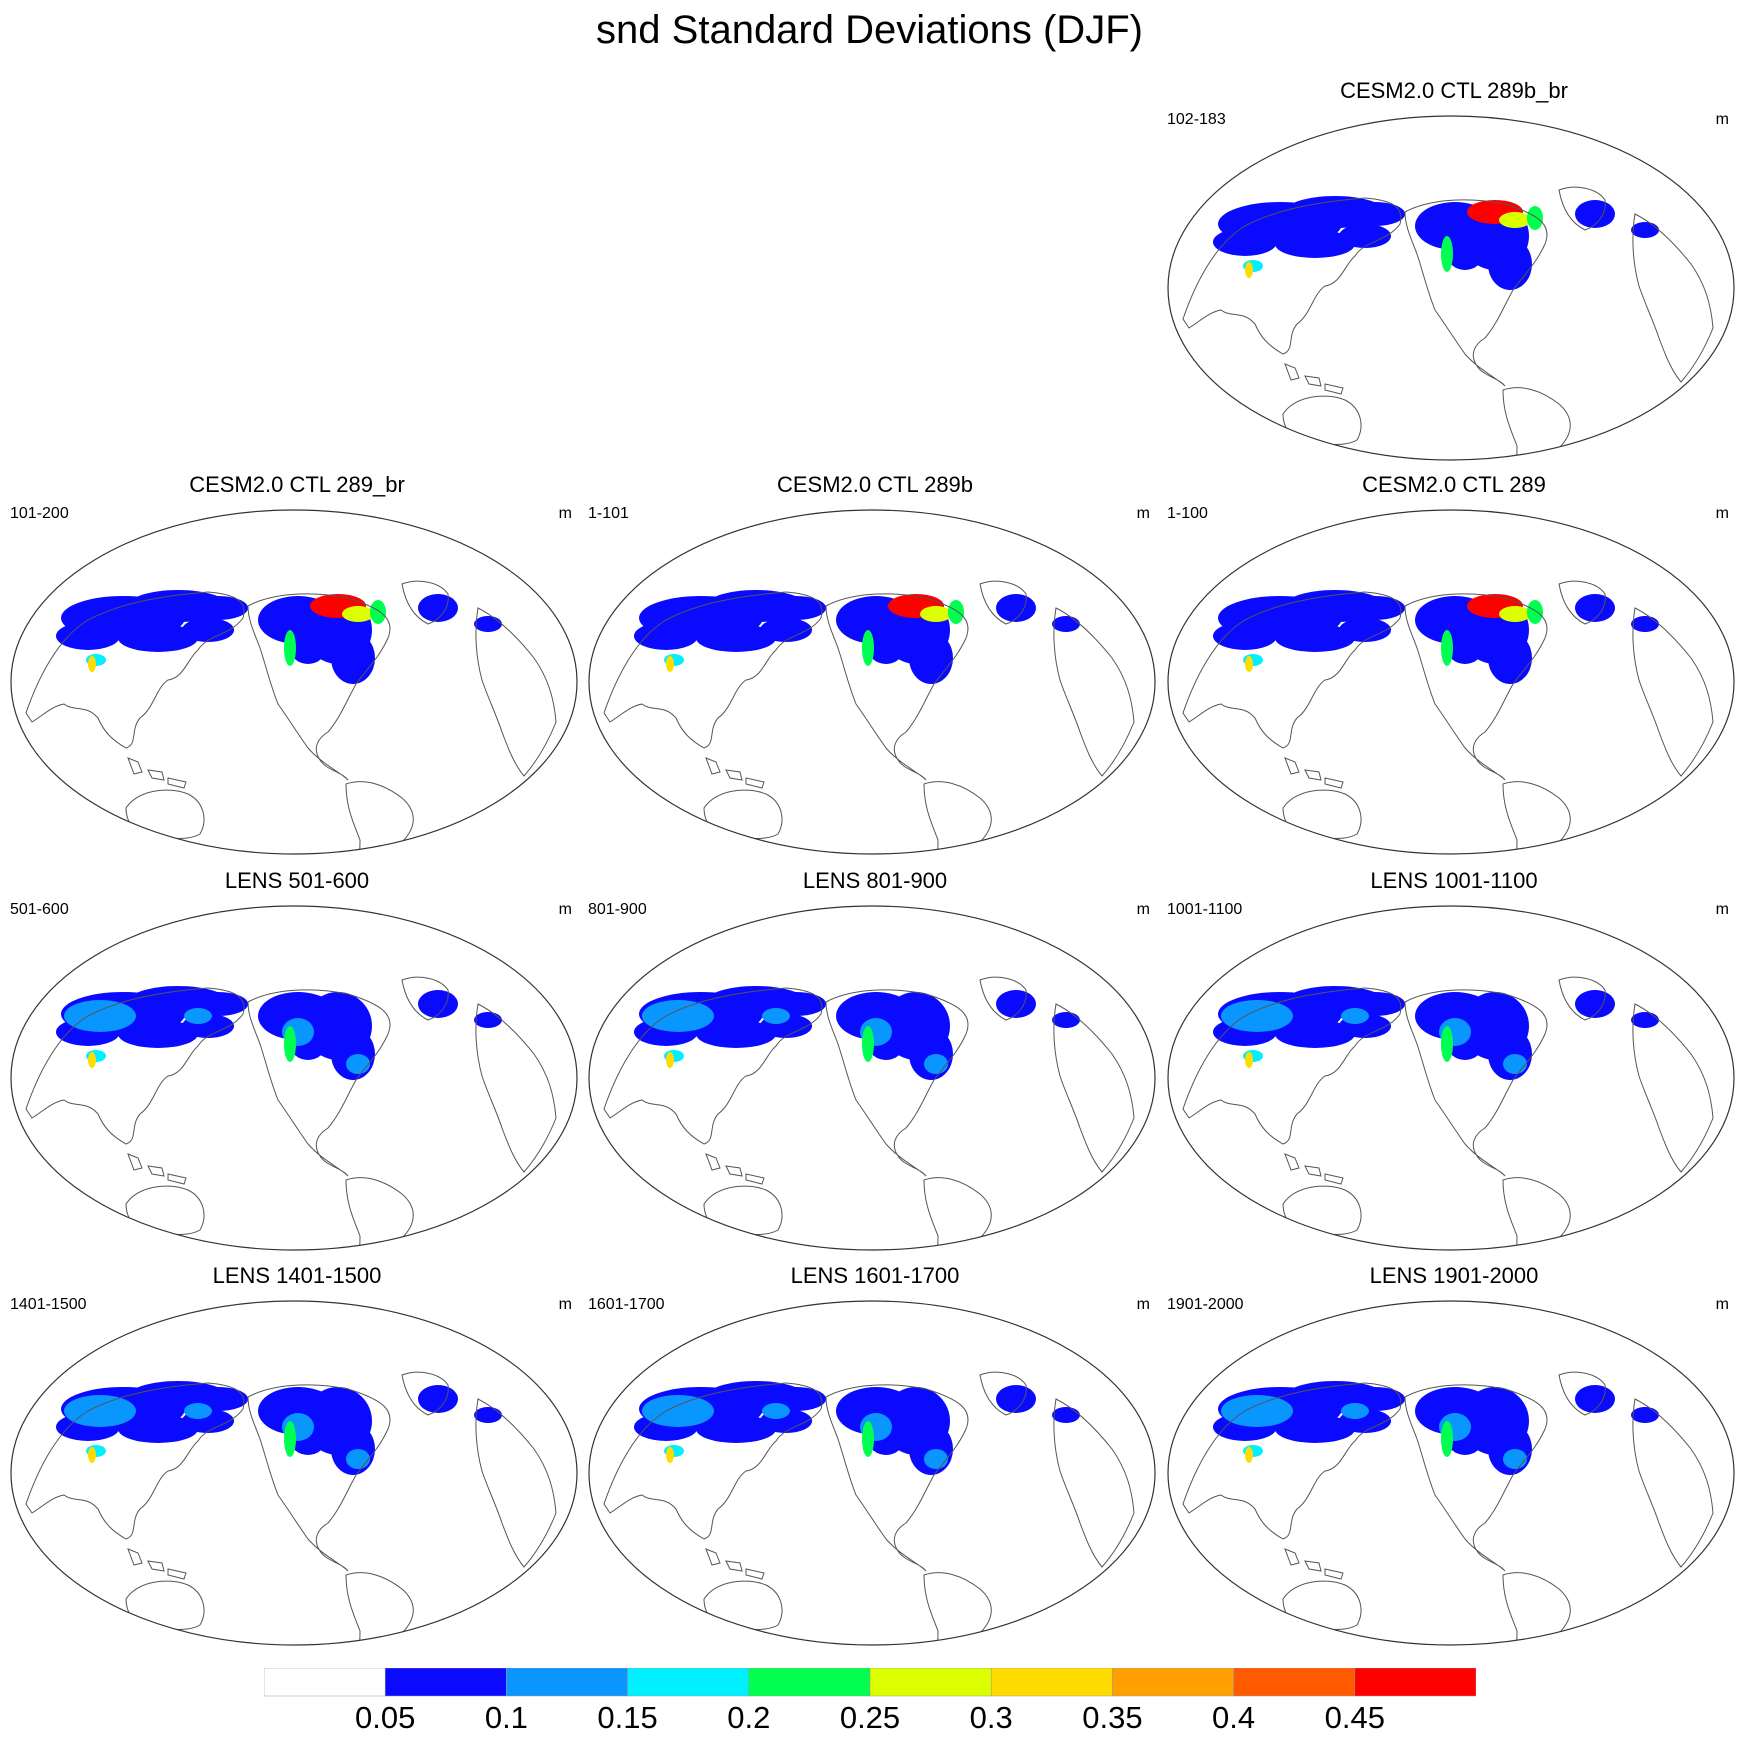 Image resolution: width=1739 pixels, height=1738 pixels. What do you see at coordinates (1234, 1717) in the screenshot?
I see `colorbar-label: 0.4` at bounding box center [1234, 1717].